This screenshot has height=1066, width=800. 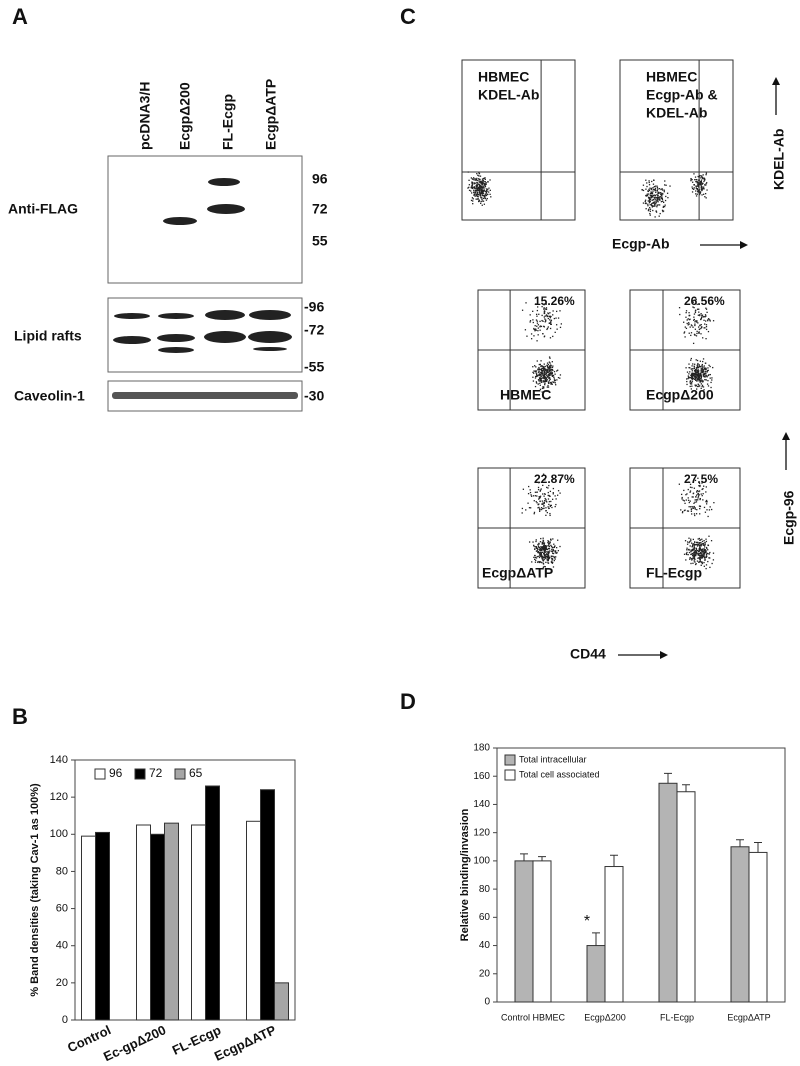 I want to click on y-tick-label: 20, so click(x=485, y=973).